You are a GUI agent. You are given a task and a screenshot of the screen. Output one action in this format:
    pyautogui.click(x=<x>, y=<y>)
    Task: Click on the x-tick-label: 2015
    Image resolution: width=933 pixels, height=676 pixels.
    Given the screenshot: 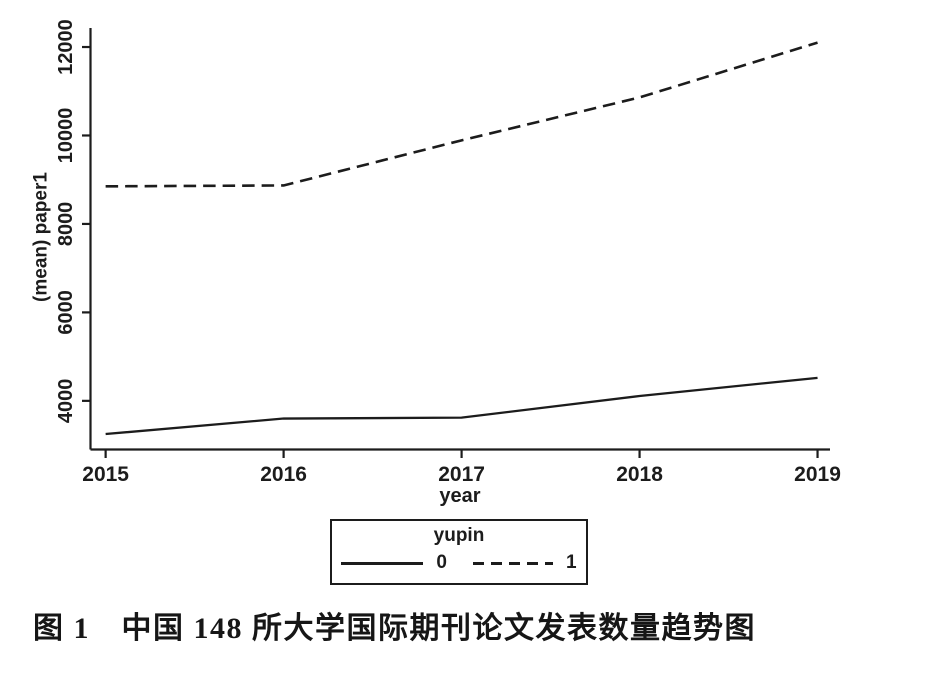 What is the action you would take?
    pyautogui.click(x=105, y=474)
    